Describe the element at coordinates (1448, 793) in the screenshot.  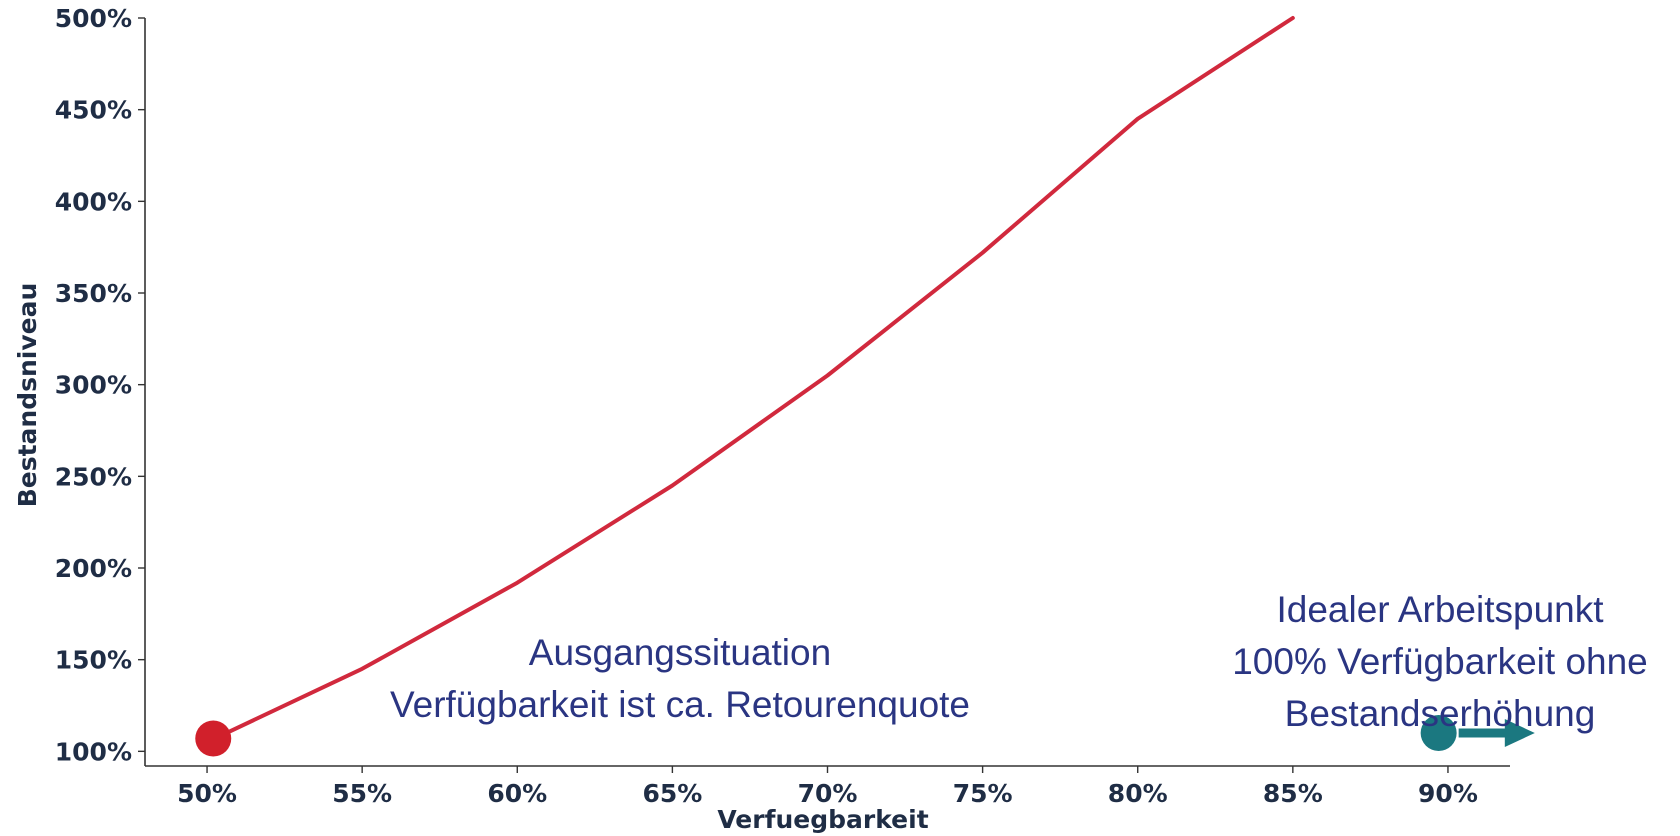
I see `x-tick-label: 90%` at that location.